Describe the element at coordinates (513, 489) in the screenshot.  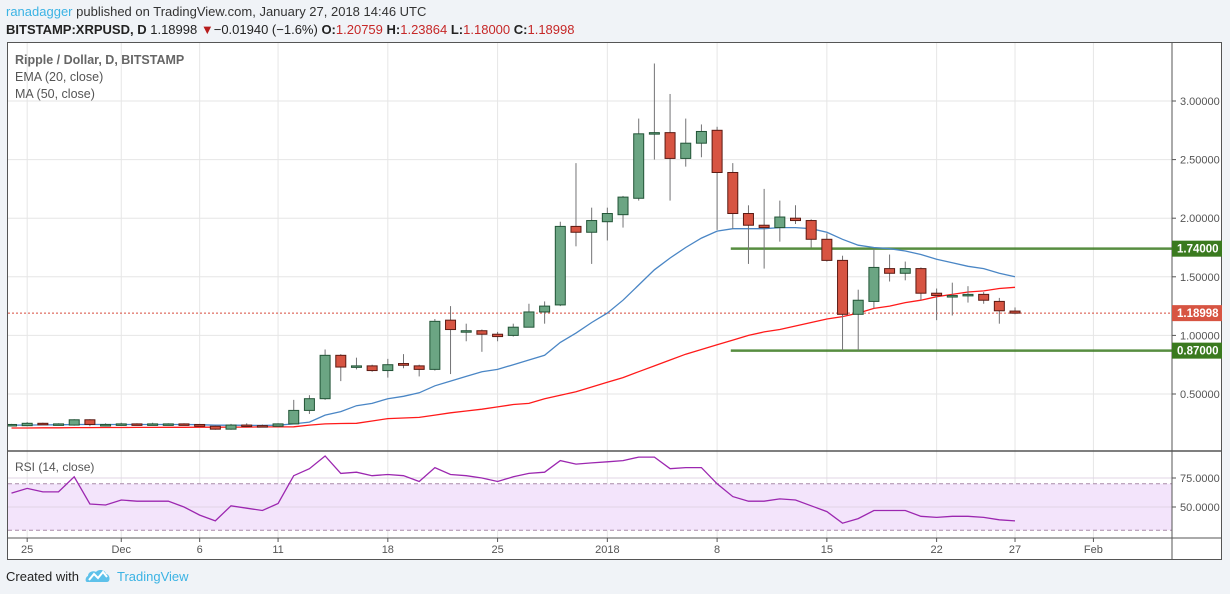
I see `rsi-line` at that location.